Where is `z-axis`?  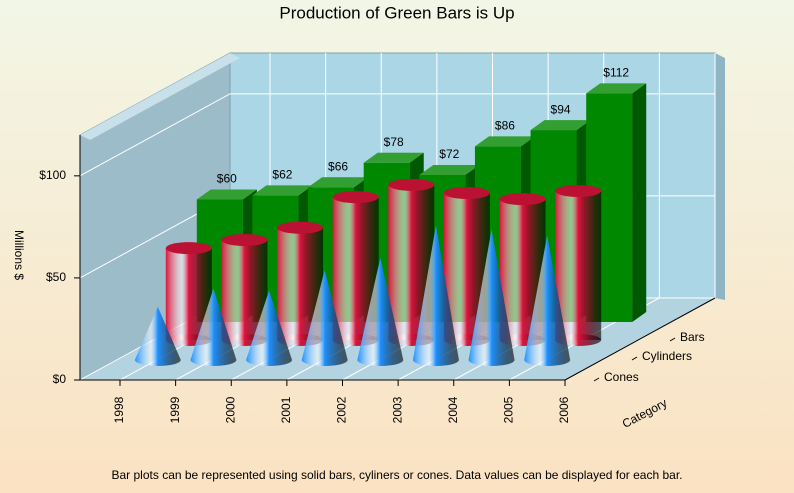 z-axis is located at coordinates (640, 339).